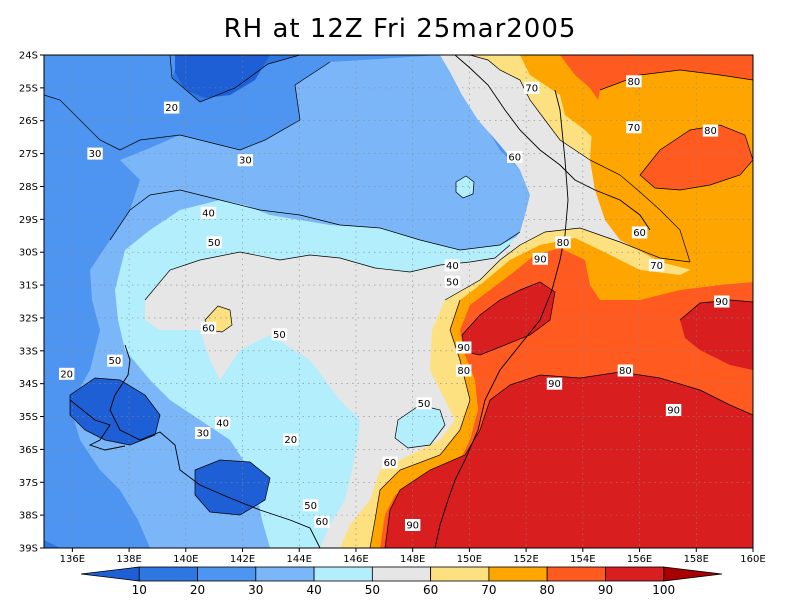  Describe the element at coordinates (313, 590) in the screenshot. I see `colorbar-label: 40` at that location.